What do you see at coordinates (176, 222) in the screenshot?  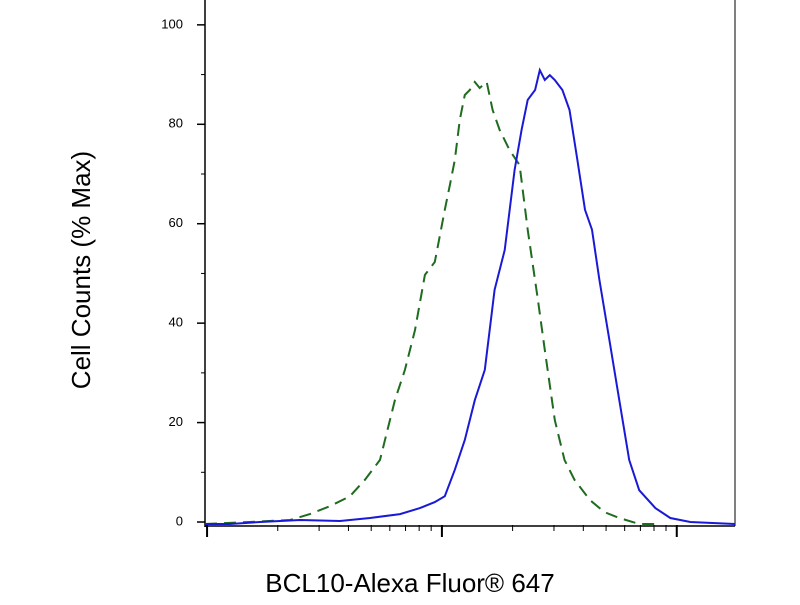 I see `y-tick-label: 60` at bounding box center [176, 222].